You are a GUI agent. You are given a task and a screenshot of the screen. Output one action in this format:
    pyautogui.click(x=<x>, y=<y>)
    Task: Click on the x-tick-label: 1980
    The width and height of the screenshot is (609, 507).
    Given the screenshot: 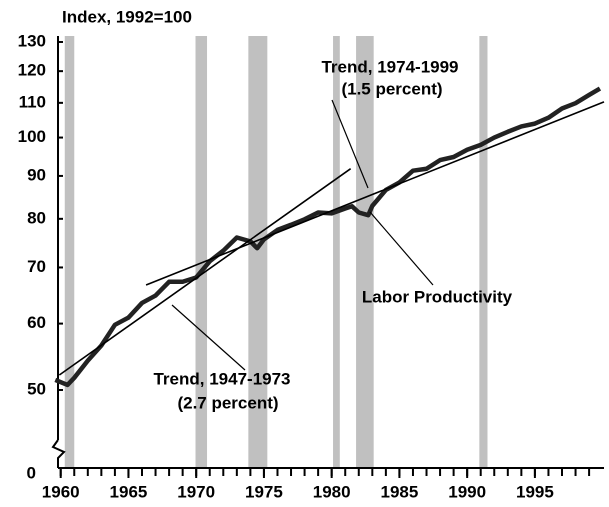 What is the action you would take?
    pyautogui.click(x=332, y=491)
    